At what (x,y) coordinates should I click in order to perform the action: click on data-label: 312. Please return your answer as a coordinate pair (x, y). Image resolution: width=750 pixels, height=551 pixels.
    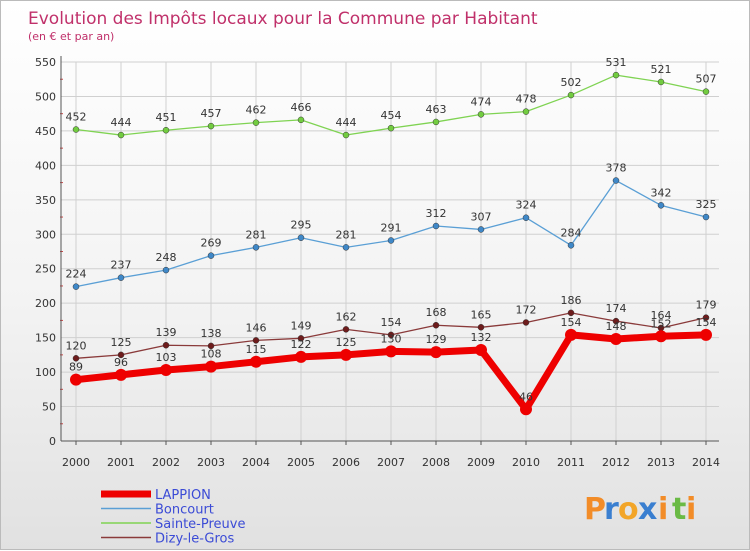
    Looking at the image, I should click on (436, 213).